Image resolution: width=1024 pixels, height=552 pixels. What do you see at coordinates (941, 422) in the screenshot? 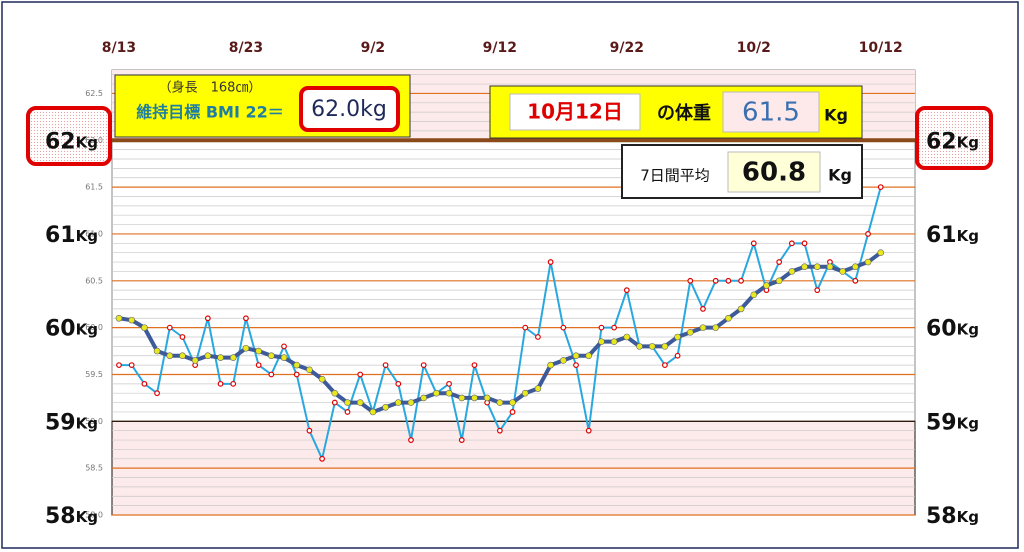
I see `big-y-number: 59` at bounding box center [941, 422].